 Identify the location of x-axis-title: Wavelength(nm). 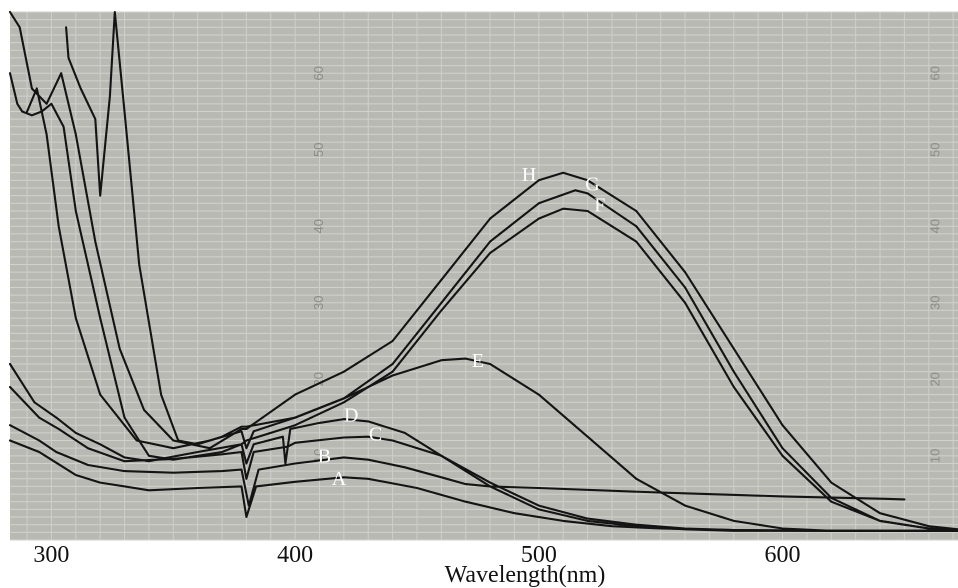
(525, 575).